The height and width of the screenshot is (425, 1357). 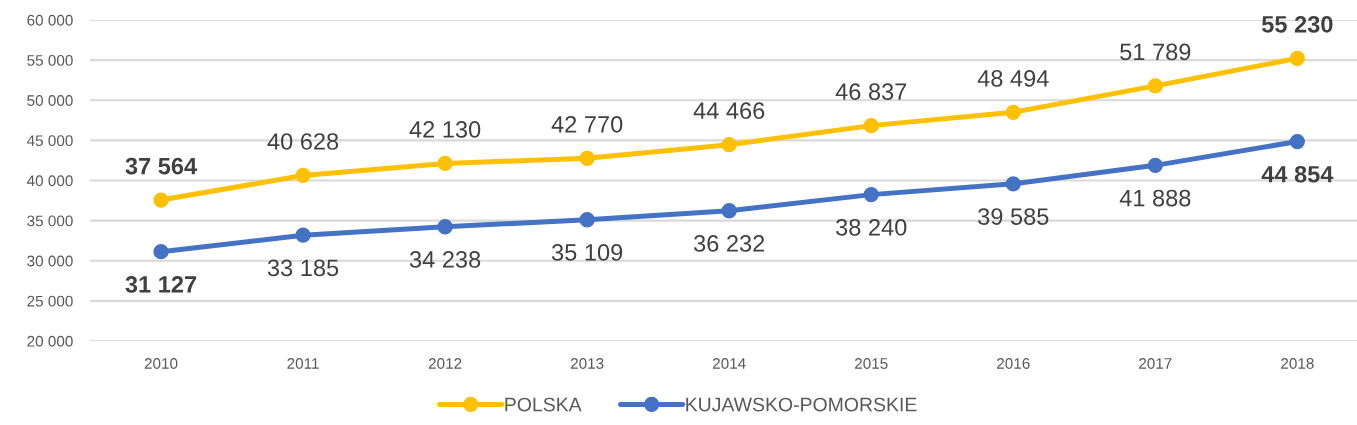 I want to click on data-label: 36 232, so click(x=729, y=243).